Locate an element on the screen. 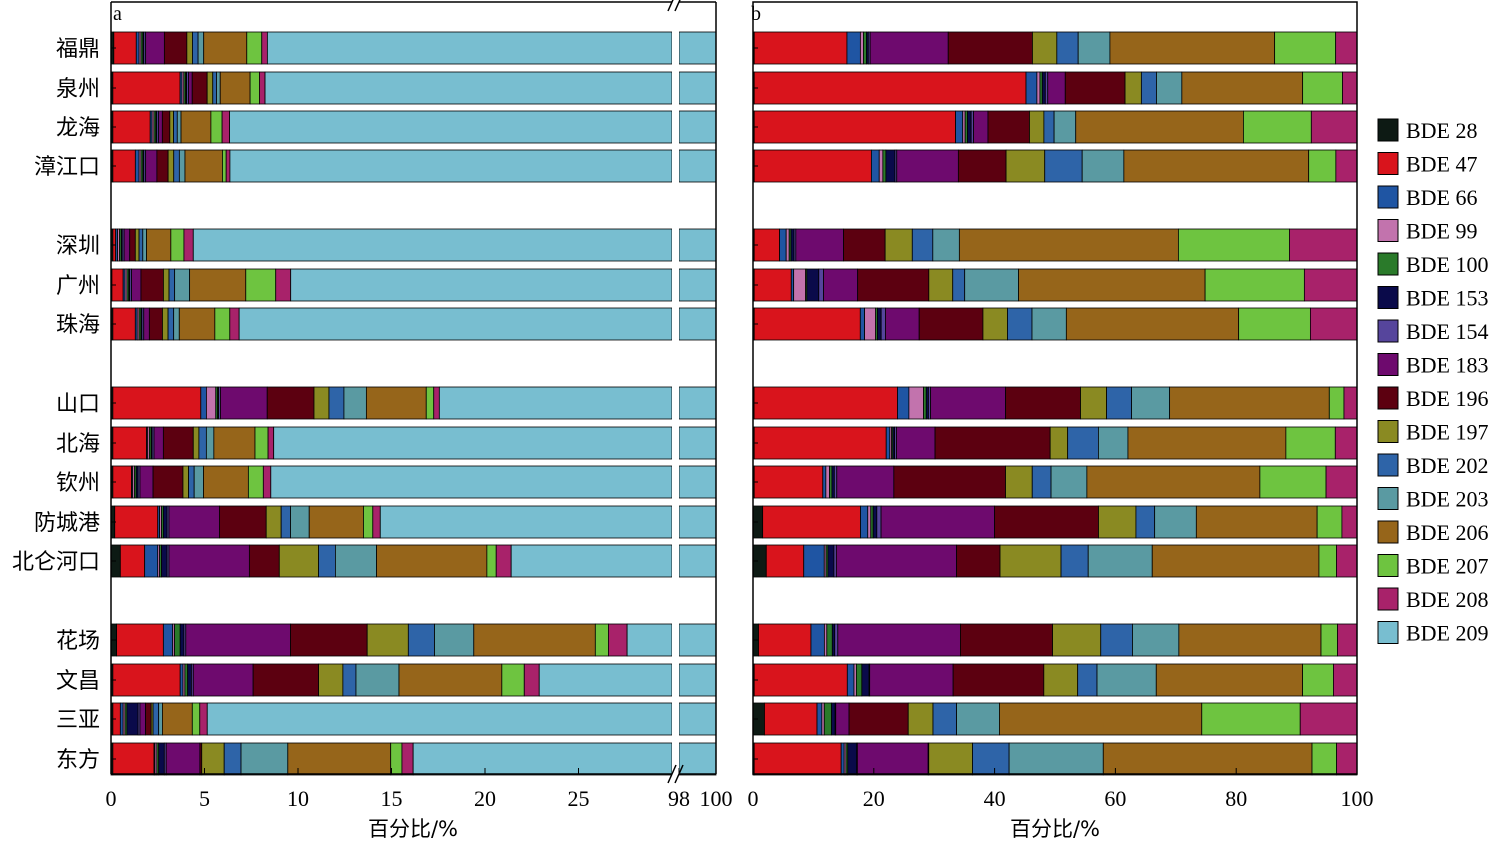  panel-b-x-axis-title: 百分比/% is located at coordinates (1055, 829).